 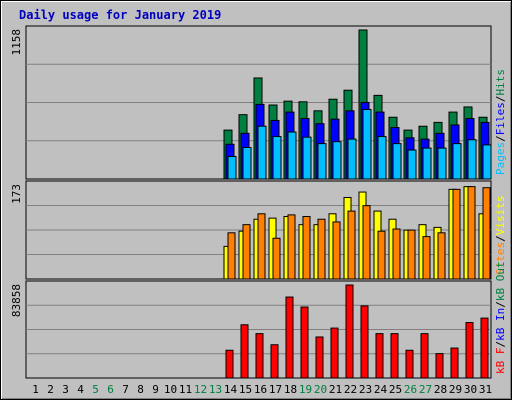 I want to click on legend-top: Pages/Files/Hits, so click(x=500, y=122).